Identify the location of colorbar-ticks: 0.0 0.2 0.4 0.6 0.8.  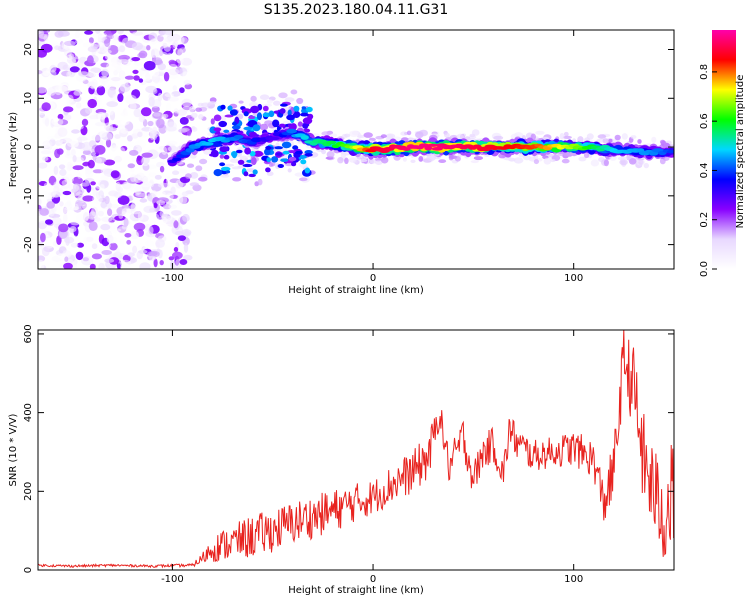
(708, 170).